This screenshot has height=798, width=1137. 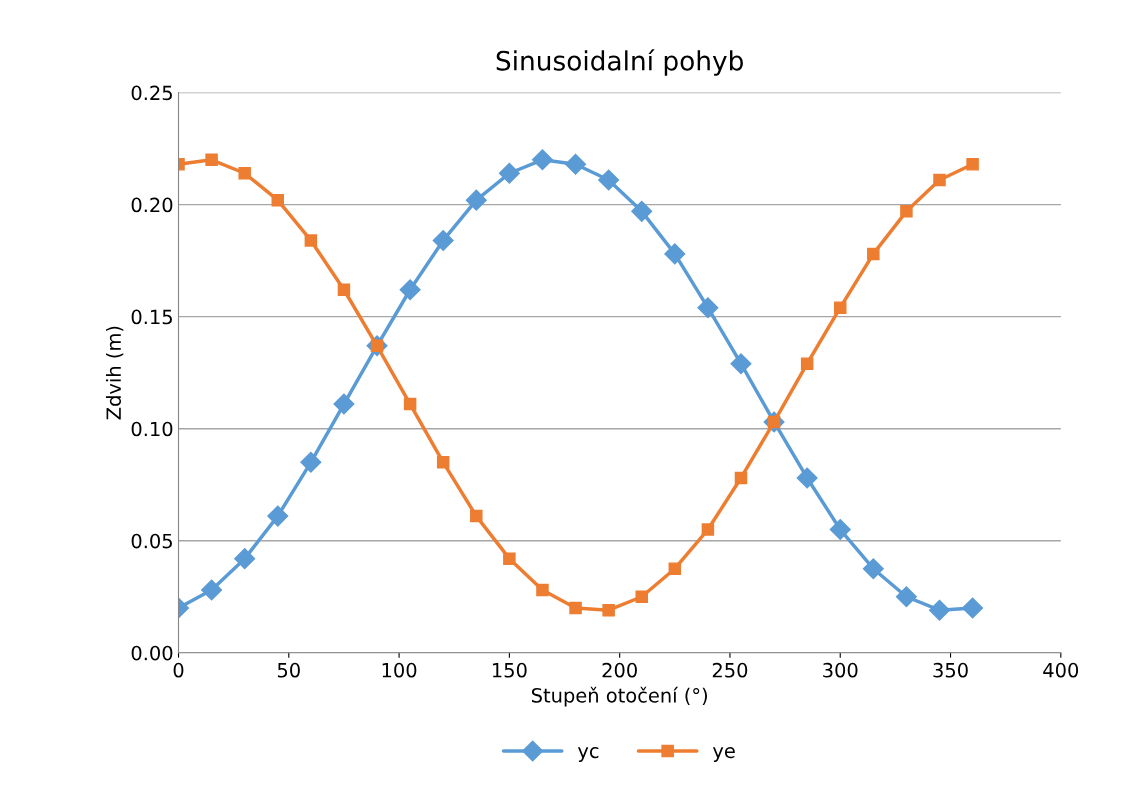 What do you see at coordinates (950, 670) in the screenshot?
I see `x-tick-label: 350` at bounding box center [950, 670].